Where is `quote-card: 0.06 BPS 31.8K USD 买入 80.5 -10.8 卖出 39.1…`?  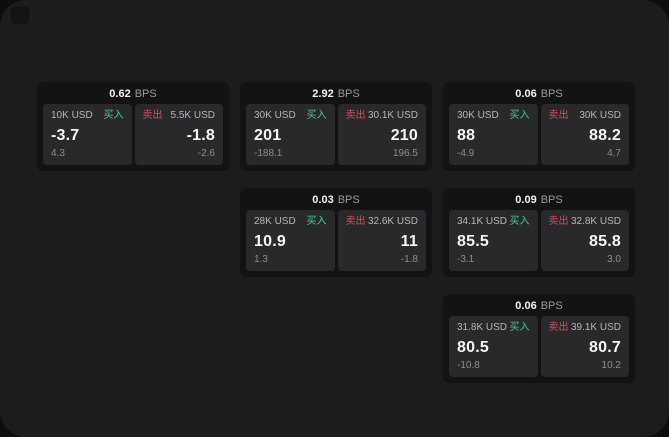 quote-card: 0.06 BPS 31.8K USD 买入 80.5 -10.8 卖出 39.1… is located at coordinates (539, 338).